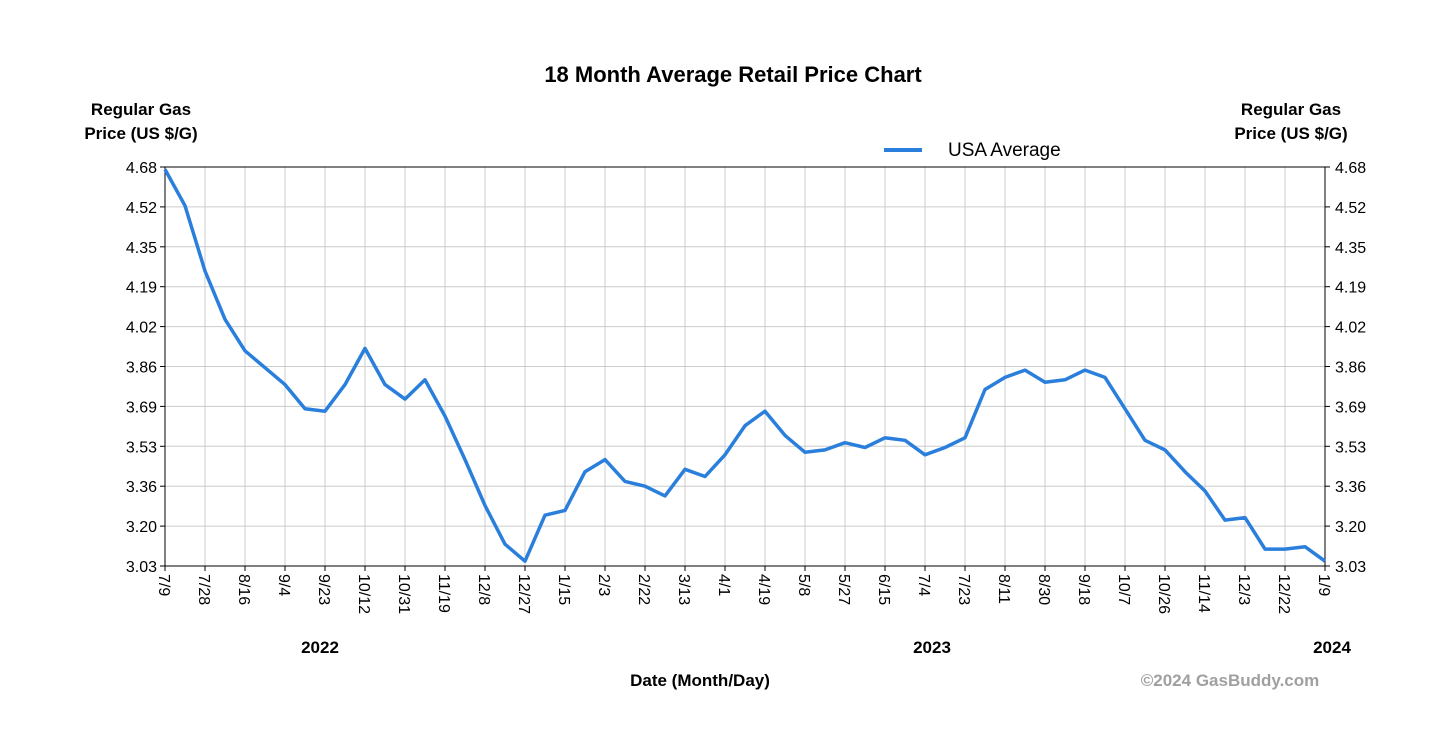  What do you see at coordinates (603, 585) in the screenshot?
I see `x-tick-label: 2/3` at bounding box center [603, 585].